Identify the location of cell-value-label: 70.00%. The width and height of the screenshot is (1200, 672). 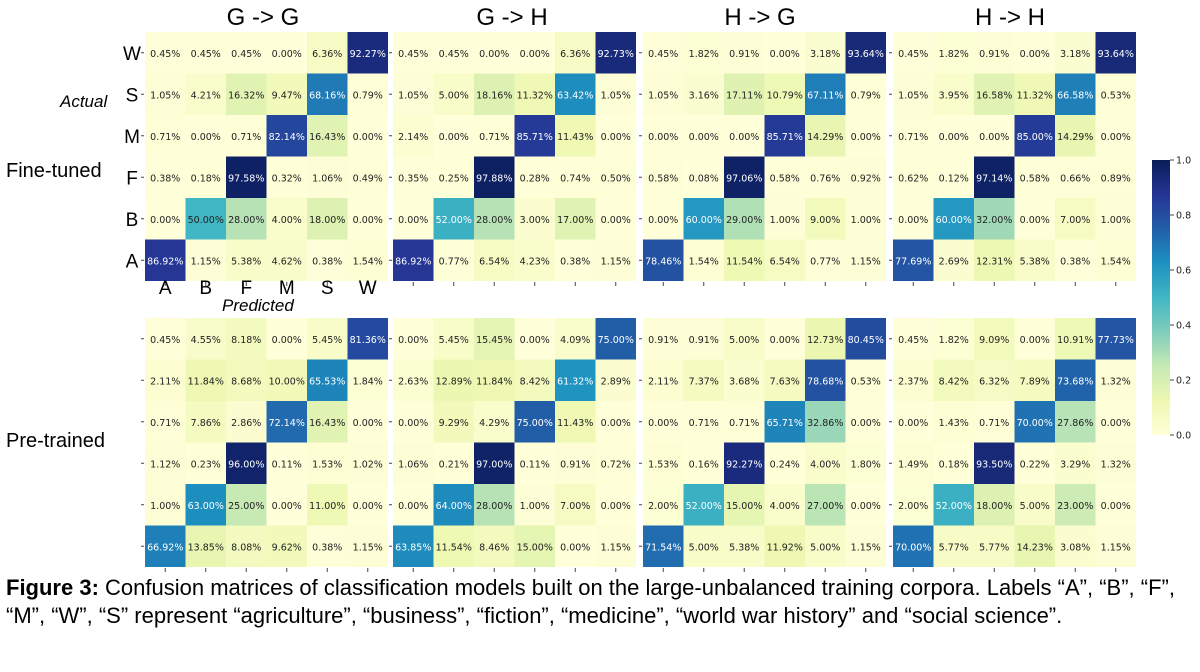
(913, 547).